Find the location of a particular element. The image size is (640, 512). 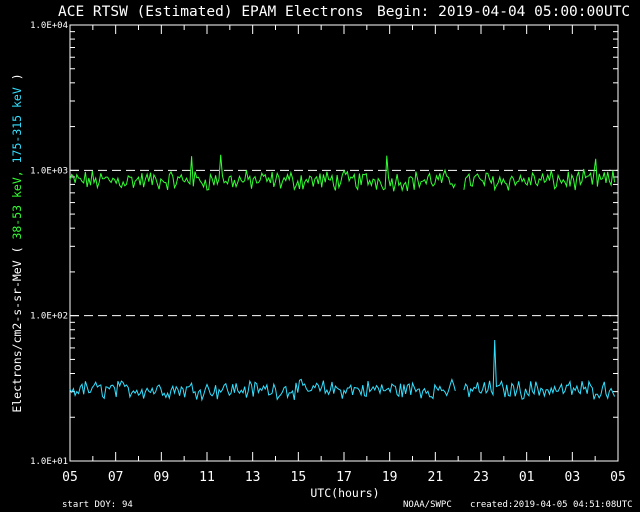

x-tick-label: 15 is located at coordinates (299, 477).